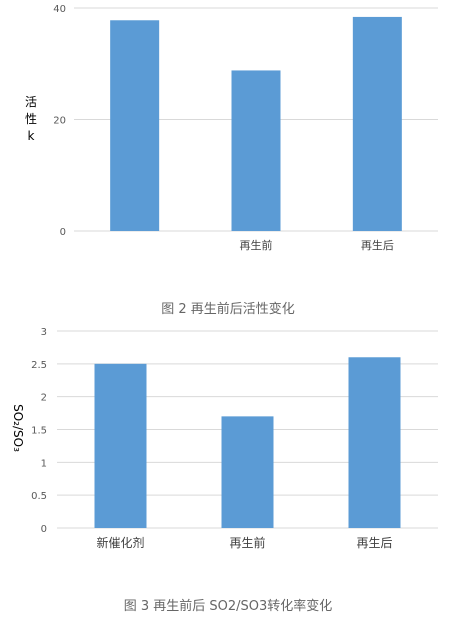 The width and height of the screenshot is (456, 618). Describe the element at coordinates (44, 398) in the screenshot. I see `y-tick-label: 2` at that location.